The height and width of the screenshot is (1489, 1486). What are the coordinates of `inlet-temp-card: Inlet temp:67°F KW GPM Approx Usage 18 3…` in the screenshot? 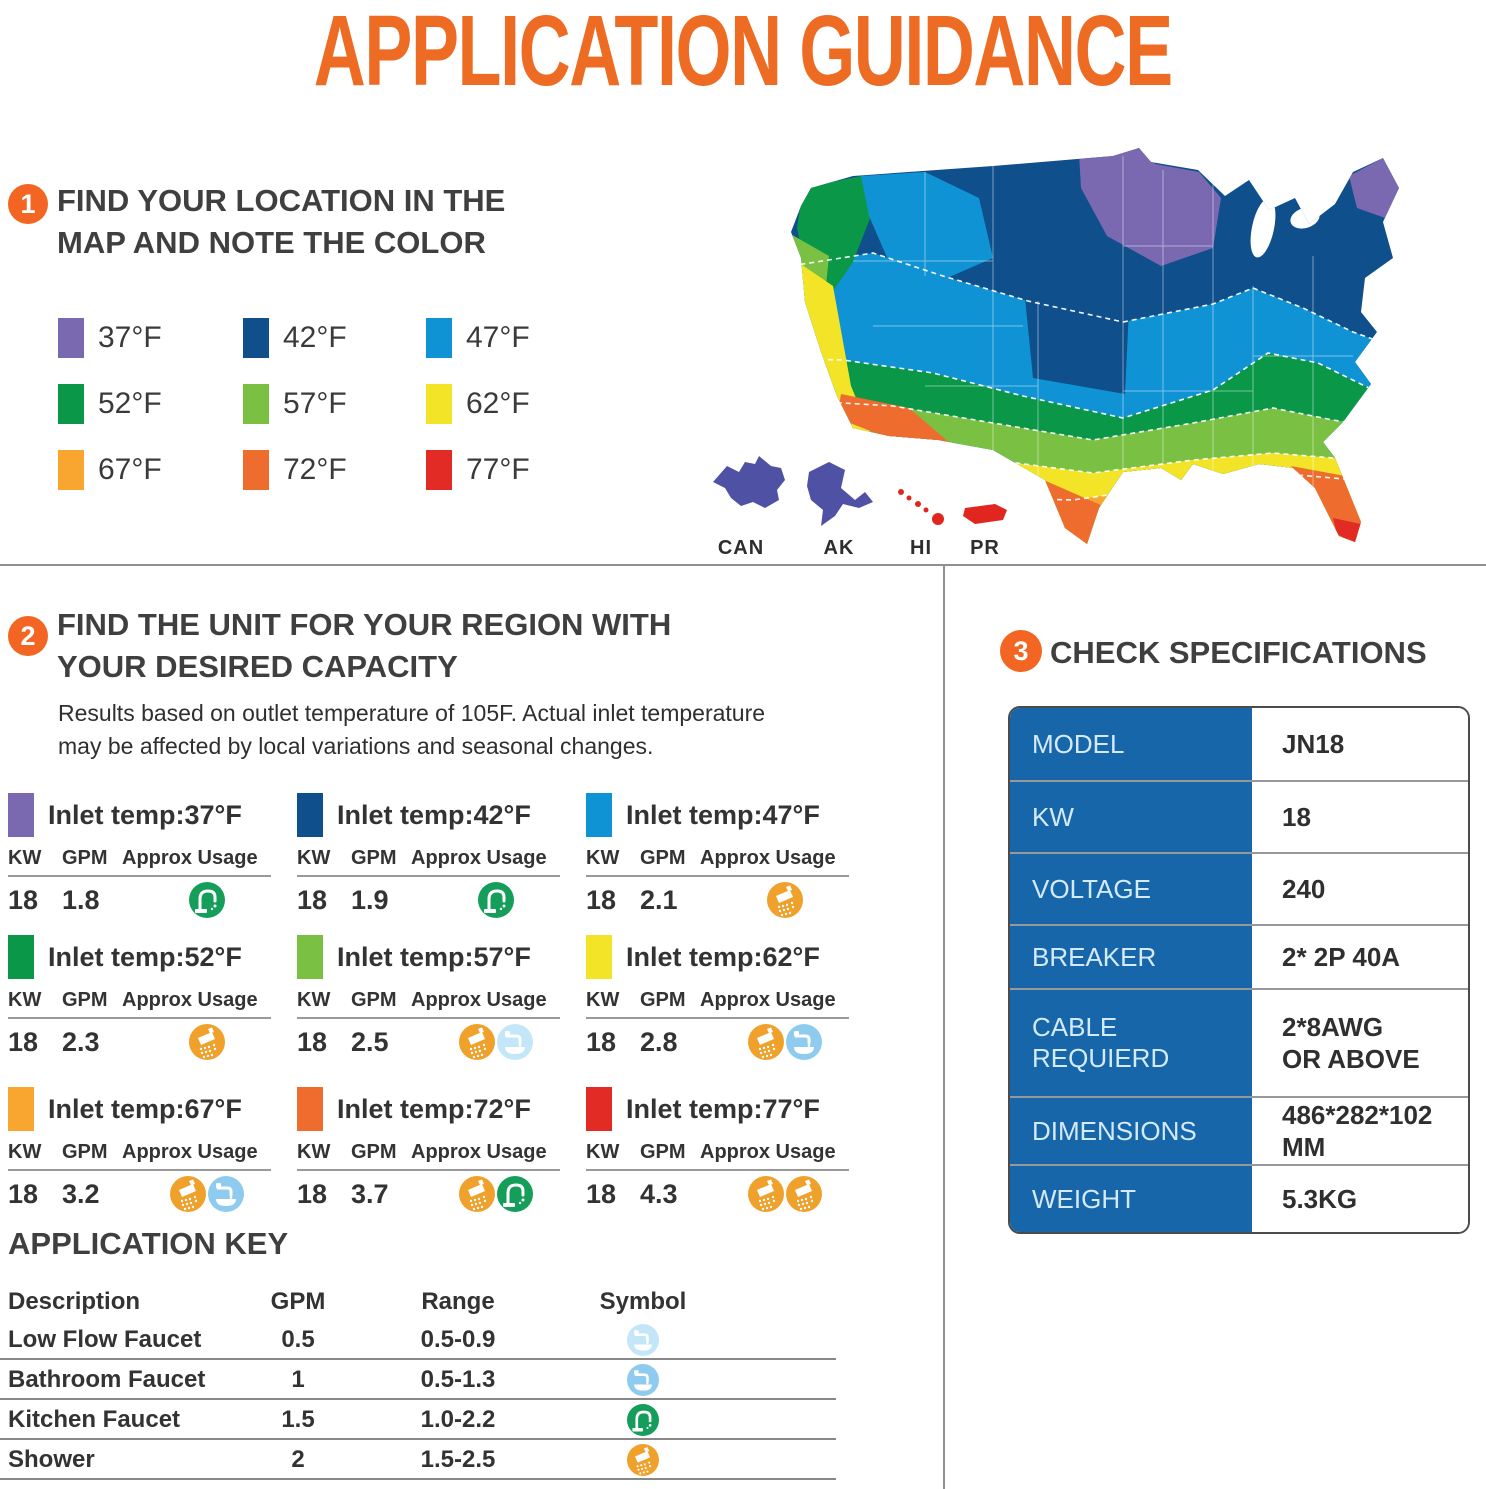 It's located at (144, 1149).